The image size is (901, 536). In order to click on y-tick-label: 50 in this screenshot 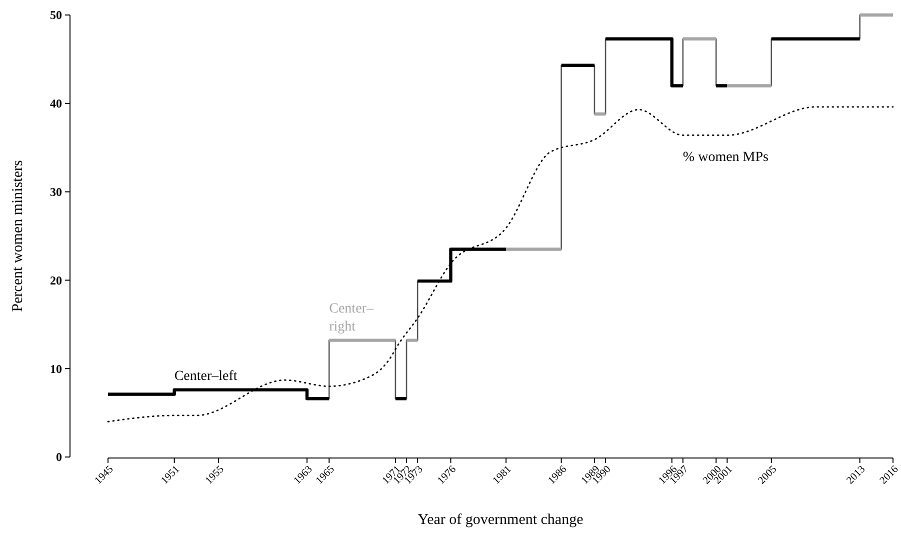, I will do `click(56, 15)`.